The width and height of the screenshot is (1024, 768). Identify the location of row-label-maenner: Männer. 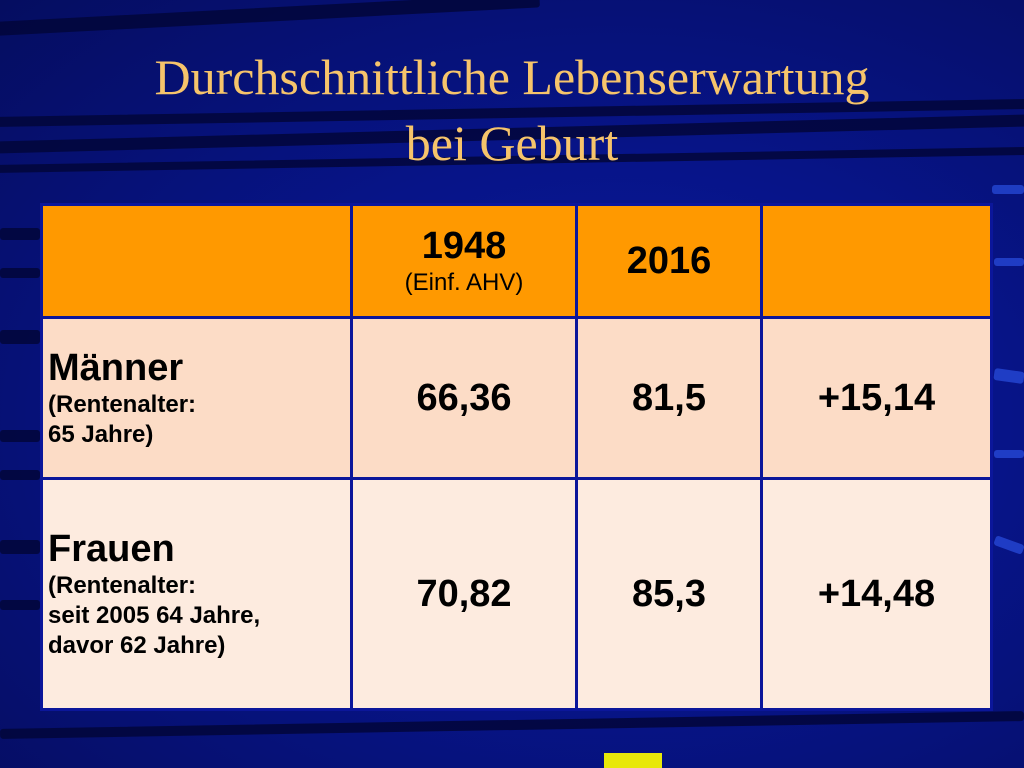
(116, 368).